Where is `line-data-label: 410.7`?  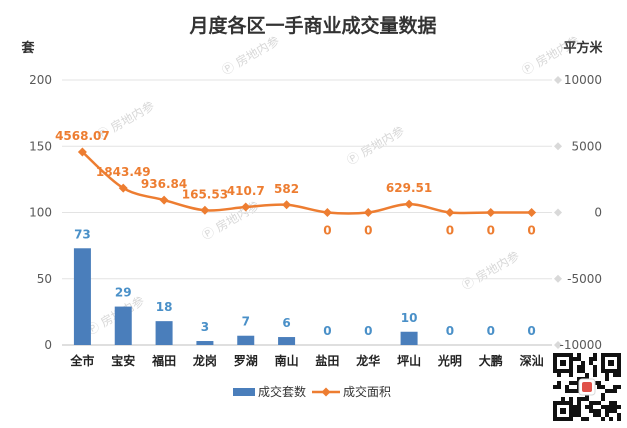 line-data-label: 410.7 is located at coordinates (246, 191).